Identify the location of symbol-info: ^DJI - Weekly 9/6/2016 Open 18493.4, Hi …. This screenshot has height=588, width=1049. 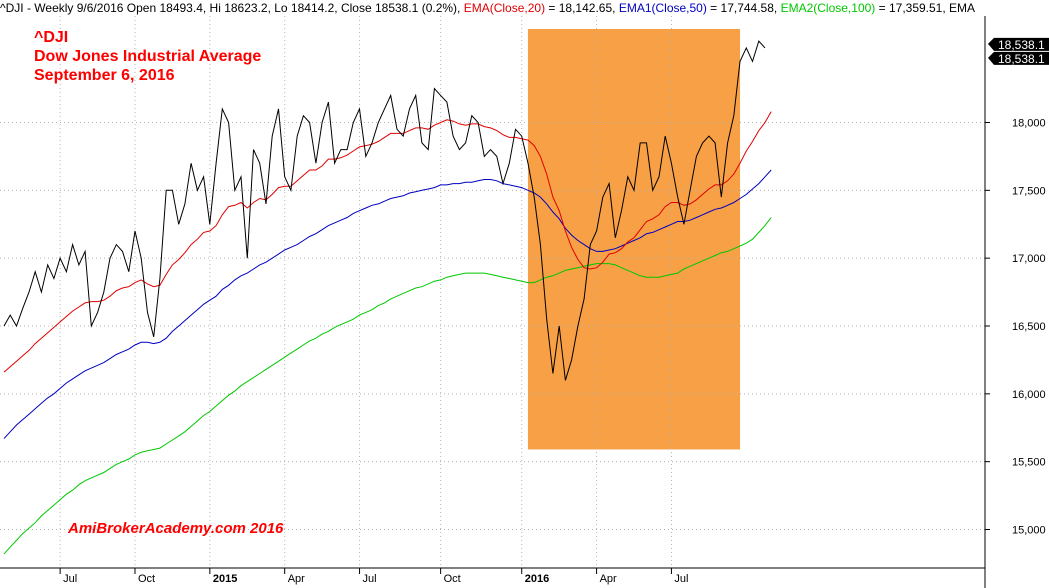
(229, 8).